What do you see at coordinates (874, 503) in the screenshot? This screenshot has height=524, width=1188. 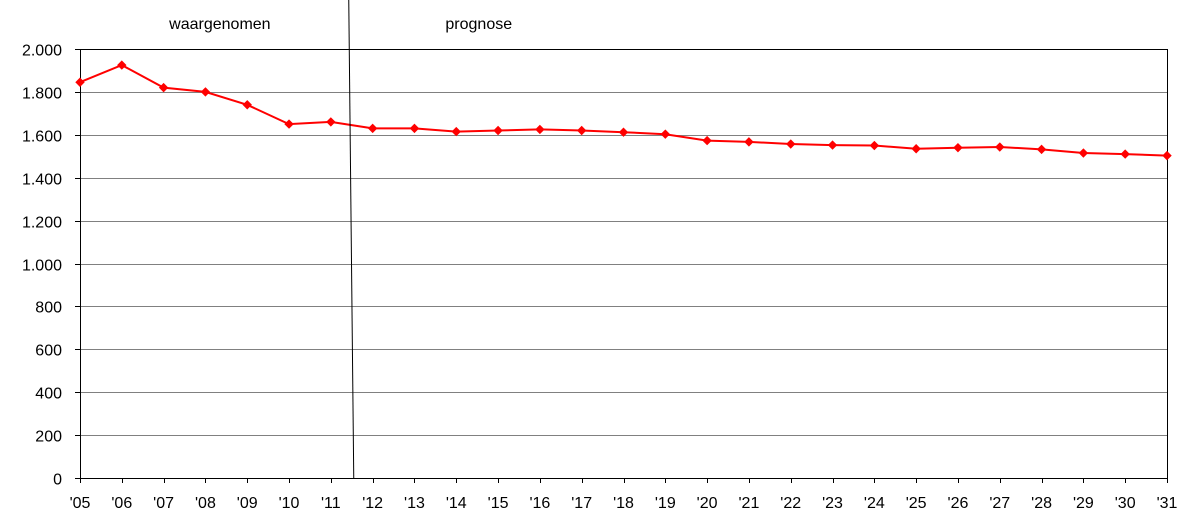 I see `x-tick-label: '24` at bounding box center [874, 503].